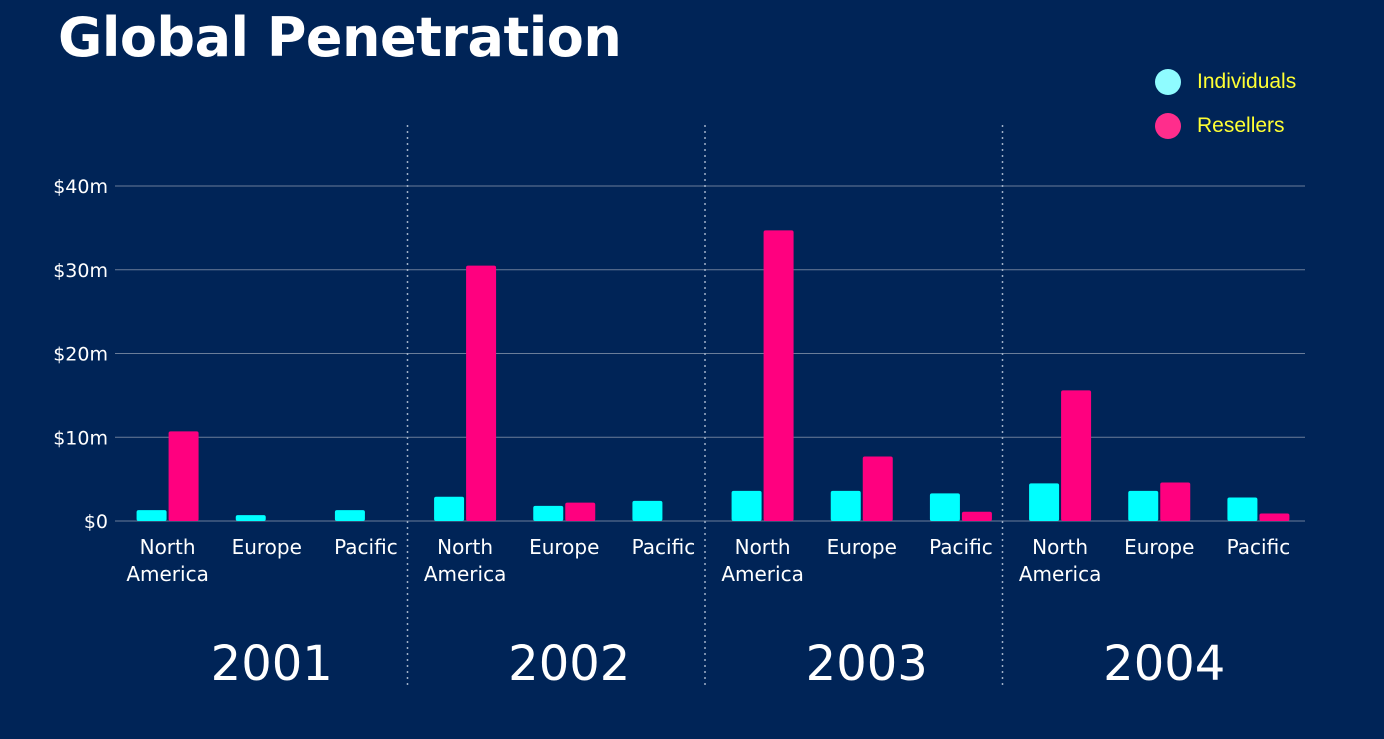 The height and width of the screenshot is (739, 1384). What do you see at coordinates (340, 37) in the screenshot?
I see `chart-title: Global Penetration` at bounding box center [340, 37].